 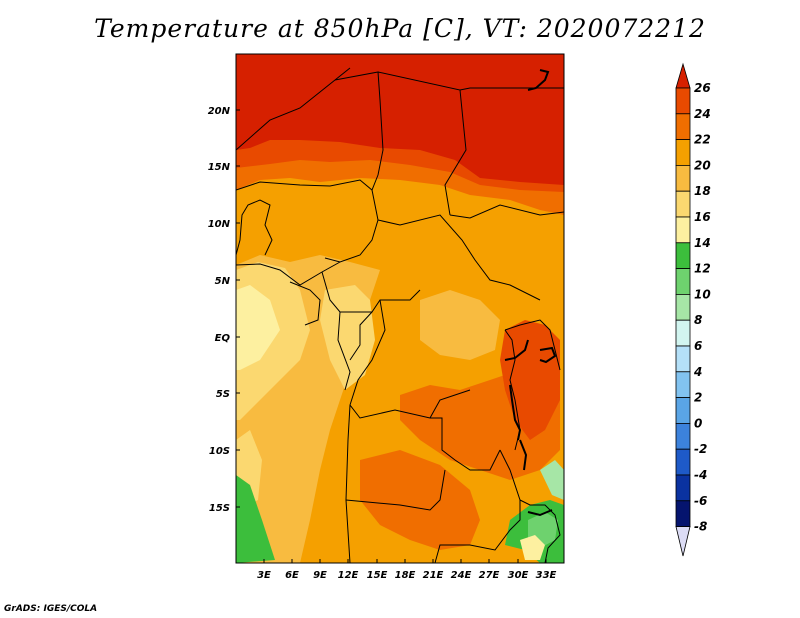 I want to click on colorbar-label: 18, so click(x=702, y=191).